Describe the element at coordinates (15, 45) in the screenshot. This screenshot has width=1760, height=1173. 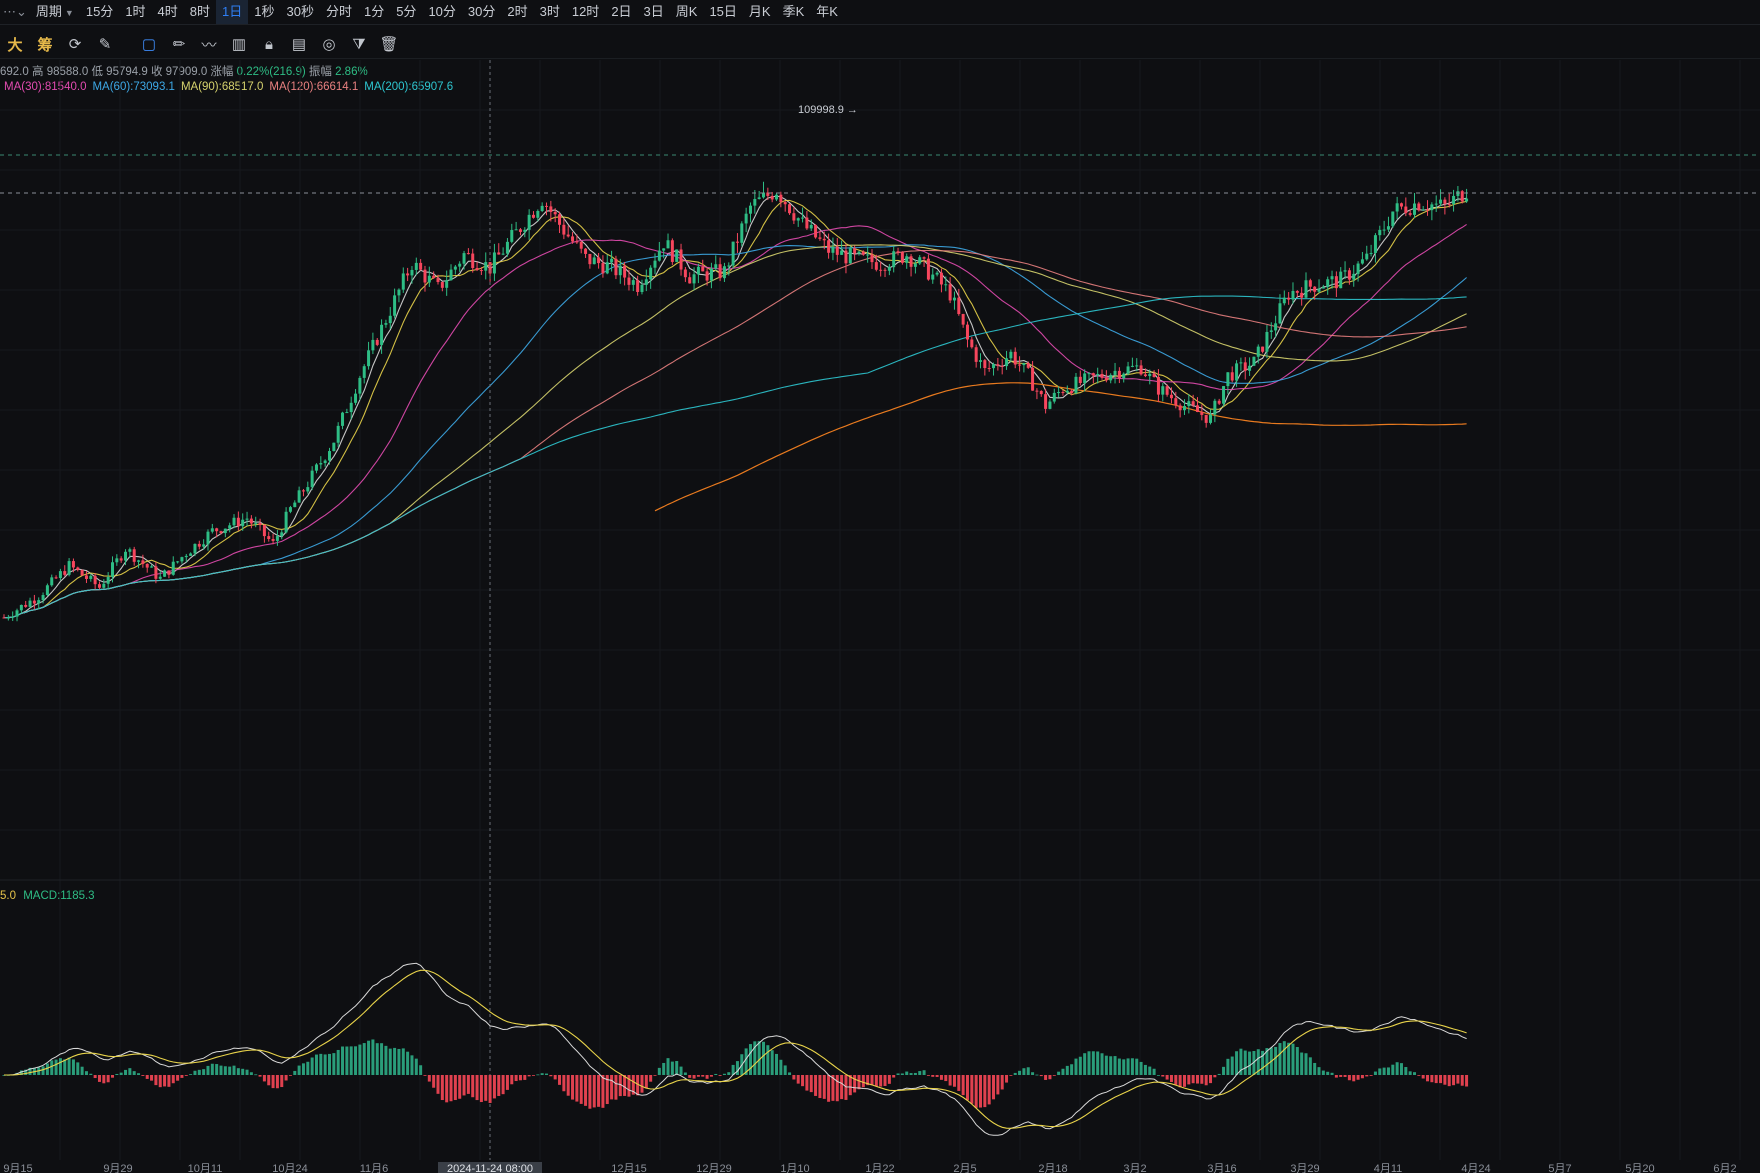
I see `big-mode-button: 大` at that location.